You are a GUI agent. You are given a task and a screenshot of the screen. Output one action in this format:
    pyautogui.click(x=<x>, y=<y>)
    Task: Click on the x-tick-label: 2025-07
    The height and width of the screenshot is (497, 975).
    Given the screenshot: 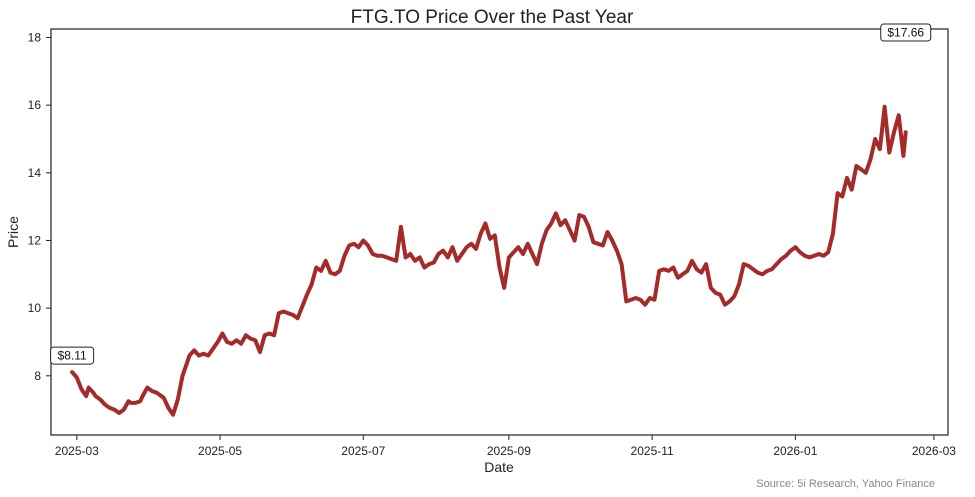 What is the action you would take?
    pyautogui.click(x=363, y=451)
    